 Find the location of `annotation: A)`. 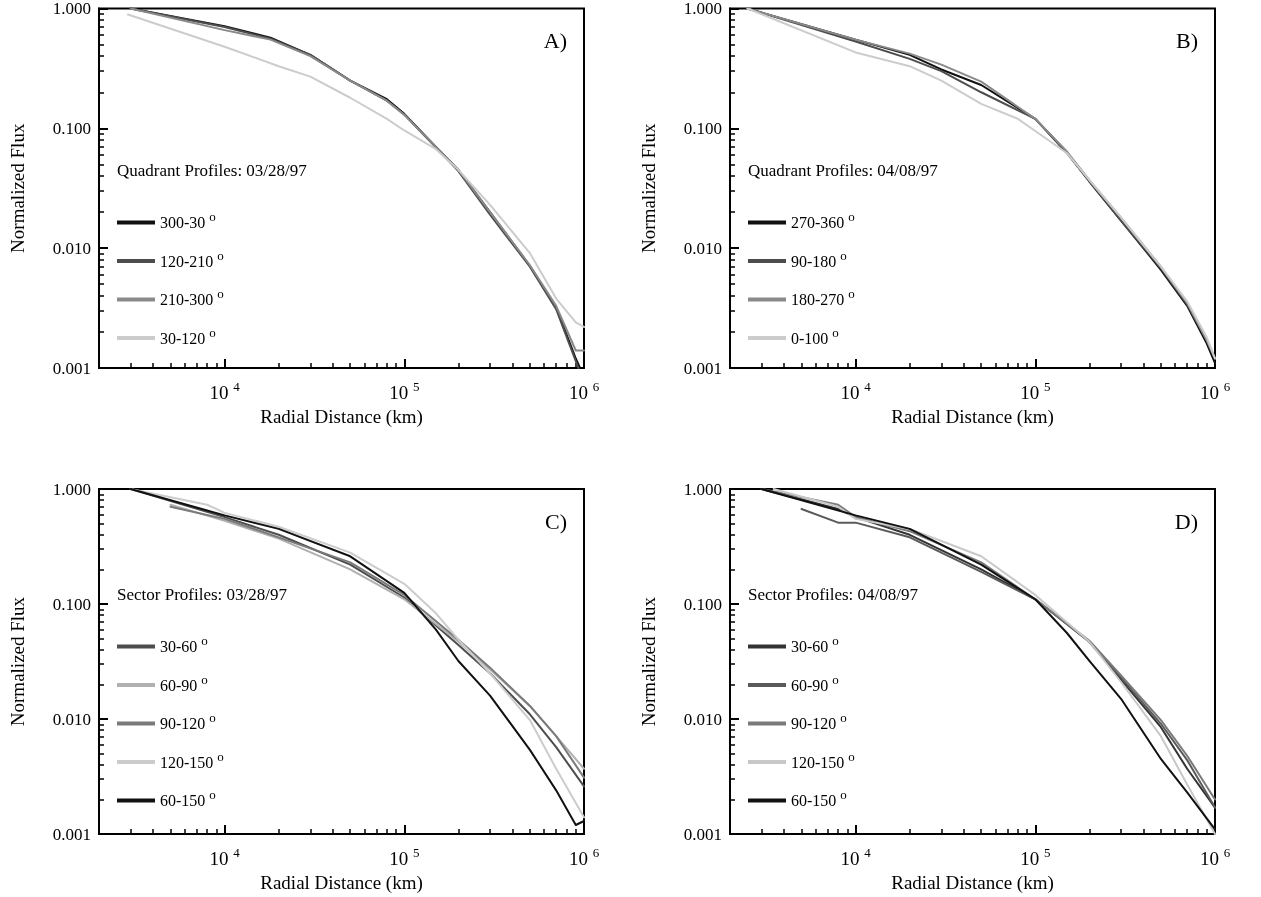

annotation: A) is located at coordinates (555, 40).